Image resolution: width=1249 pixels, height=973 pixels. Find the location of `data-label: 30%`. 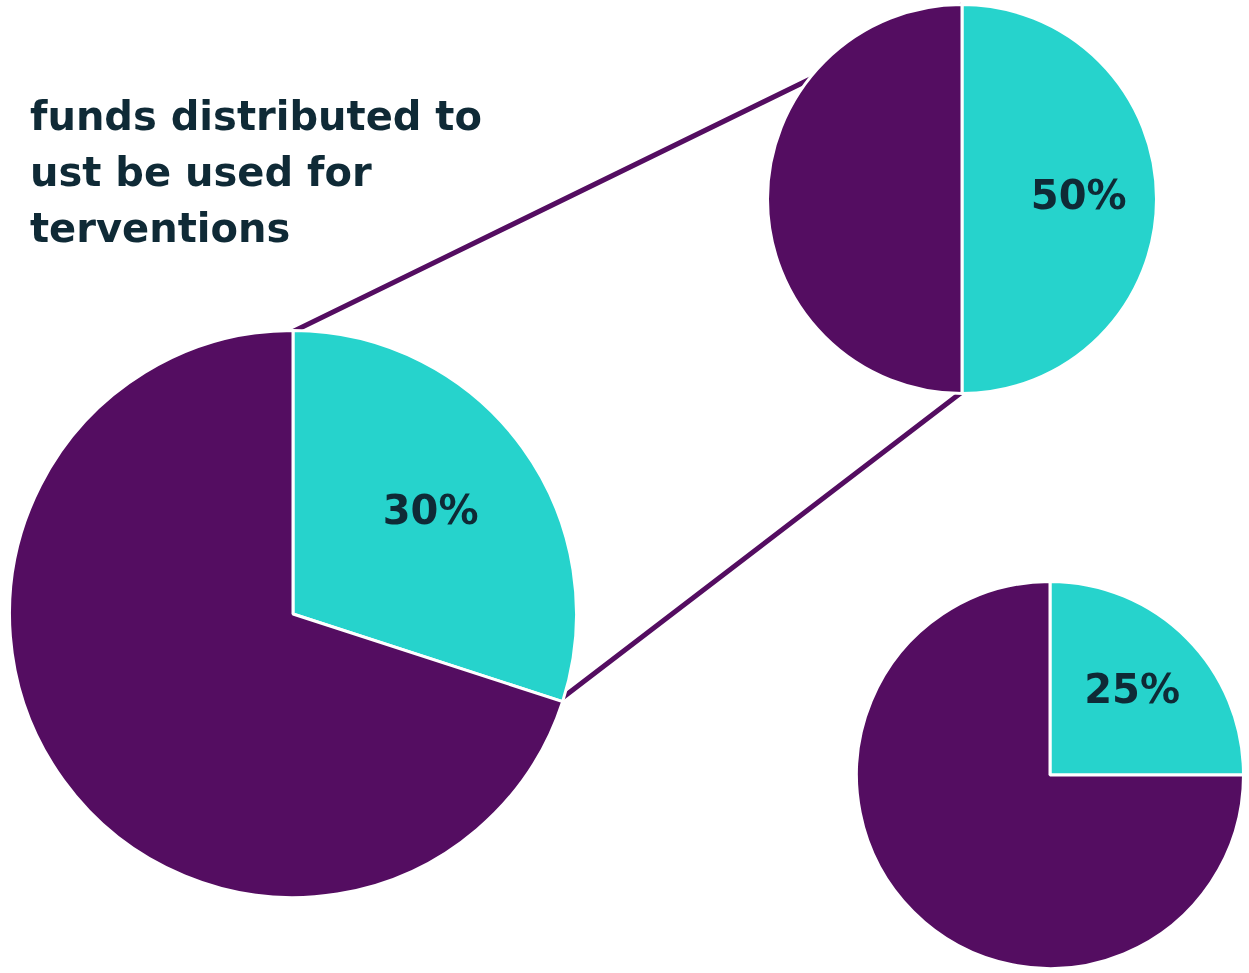

data-label: 30% is located at coordinates (430, 510).